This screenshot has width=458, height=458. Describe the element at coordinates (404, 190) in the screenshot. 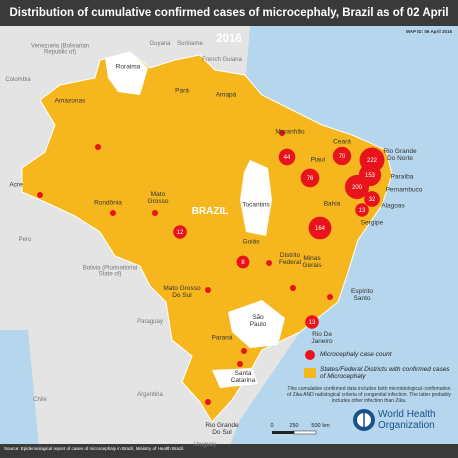

I see `state-label: Pernambuco` at that location.